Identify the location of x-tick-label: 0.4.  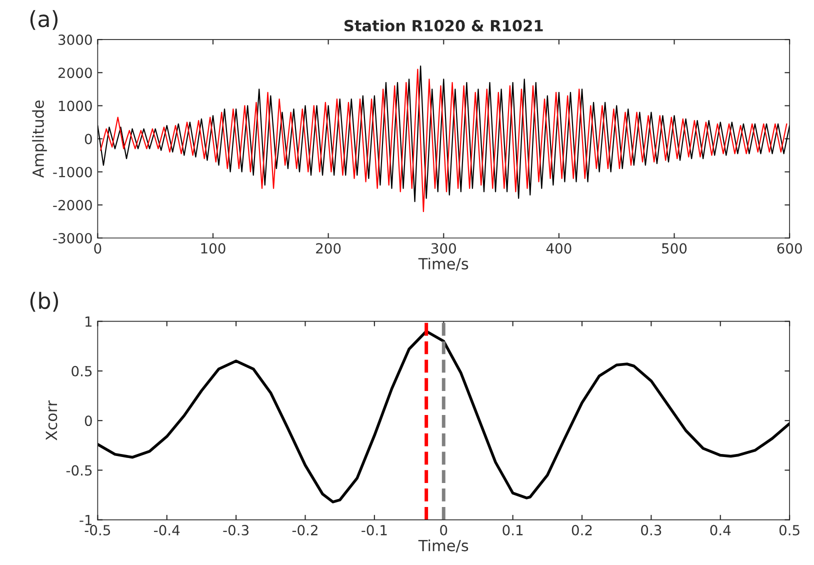
(720, 530).